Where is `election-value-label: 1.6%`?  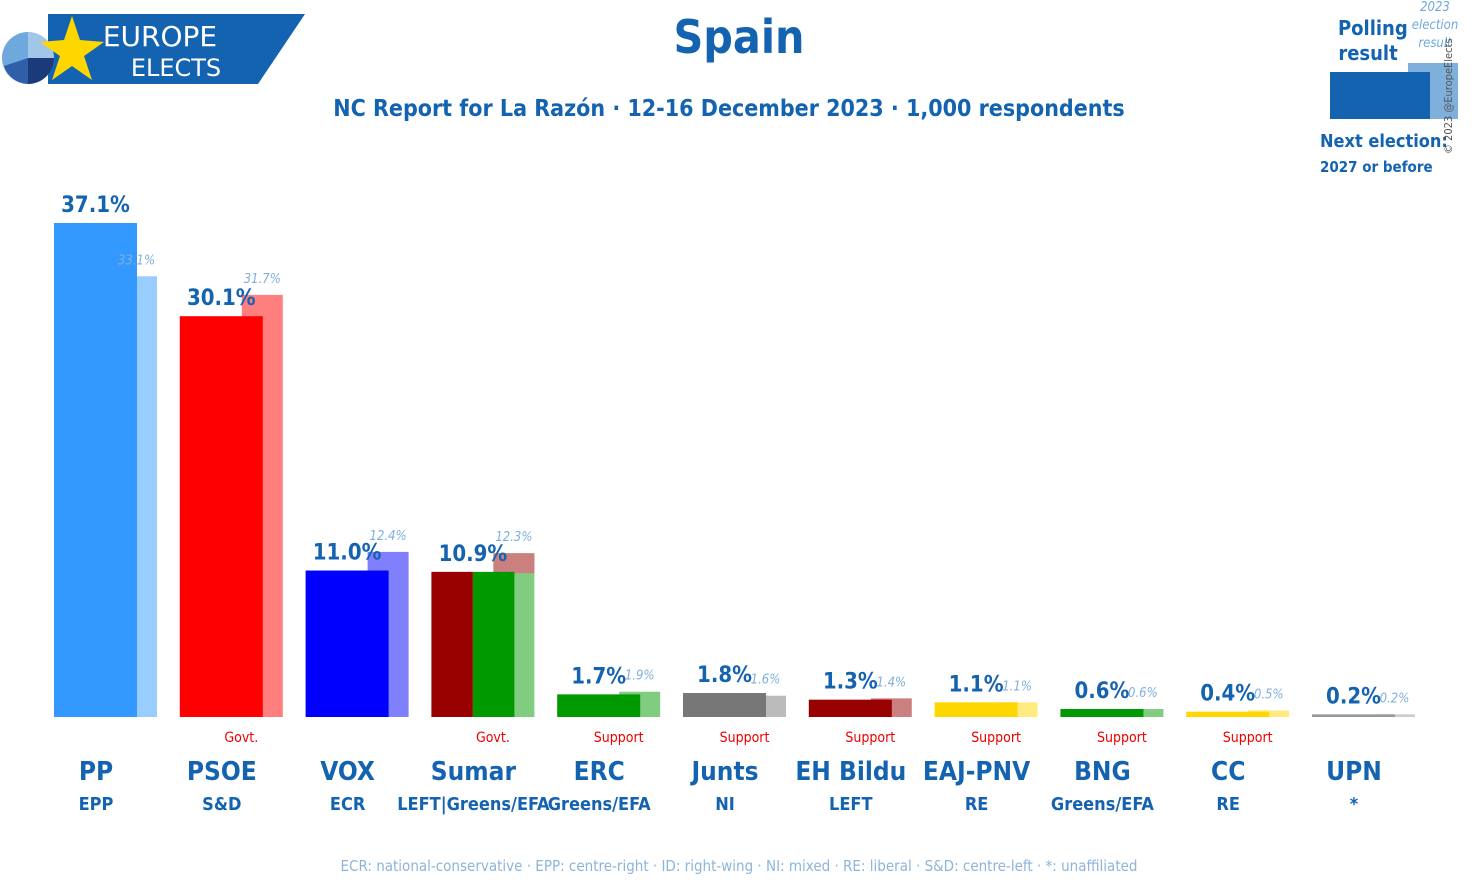
election-value-label: 1.6% is located at coordinates (766, 680).